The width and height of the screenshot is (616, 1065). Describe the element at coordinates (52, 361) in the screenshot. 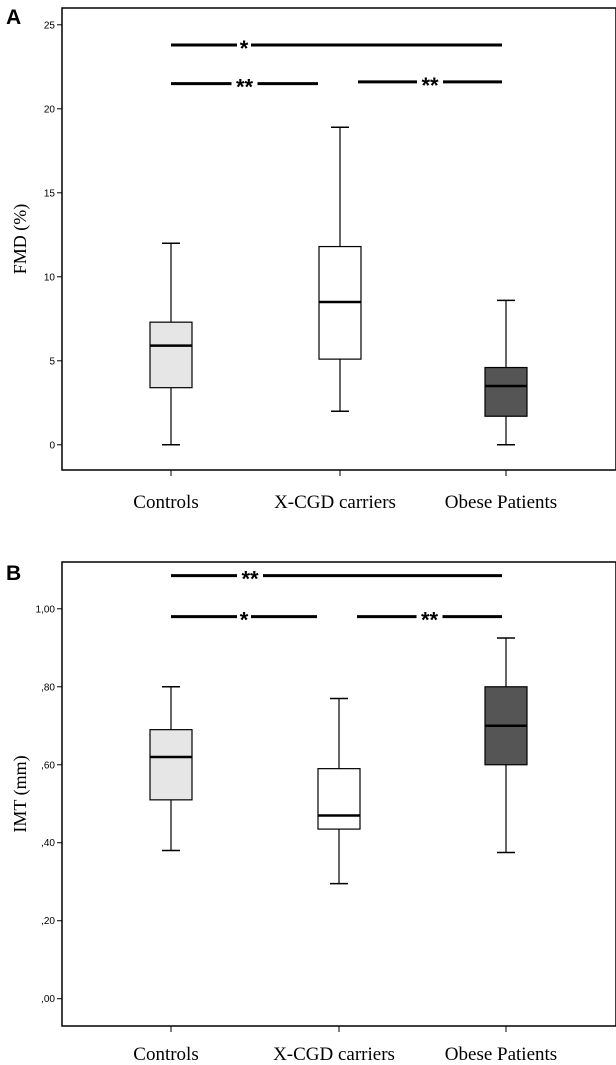

I see `y-tick-label: 5` at that location.